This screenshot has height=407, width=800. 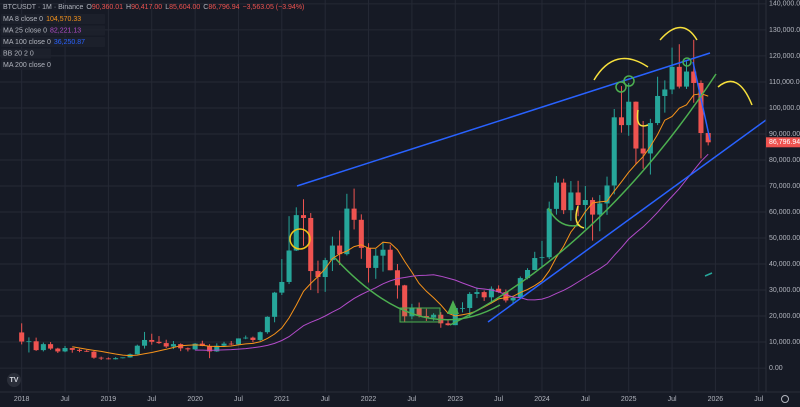 What do you see at coordinates (784, 108) in the screenshot?
I see `y-tick-label: 100,000.00` at bounding box center [784, 108].